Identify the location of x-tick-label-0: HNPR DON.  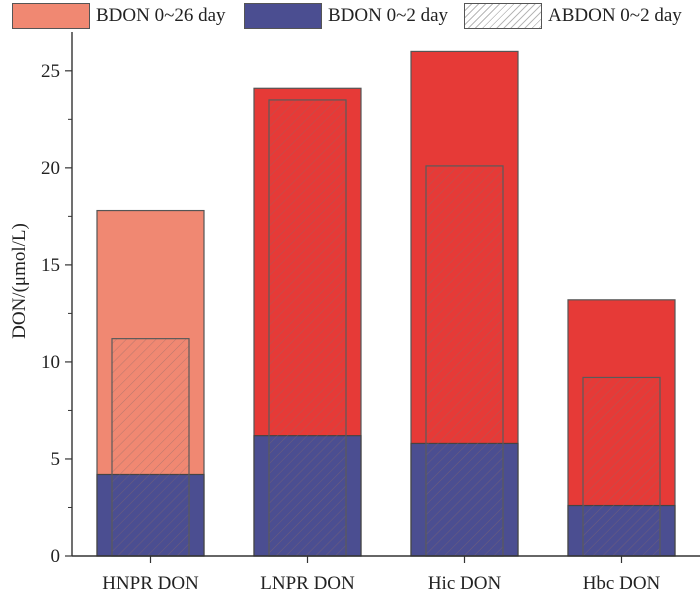
(150, 583).